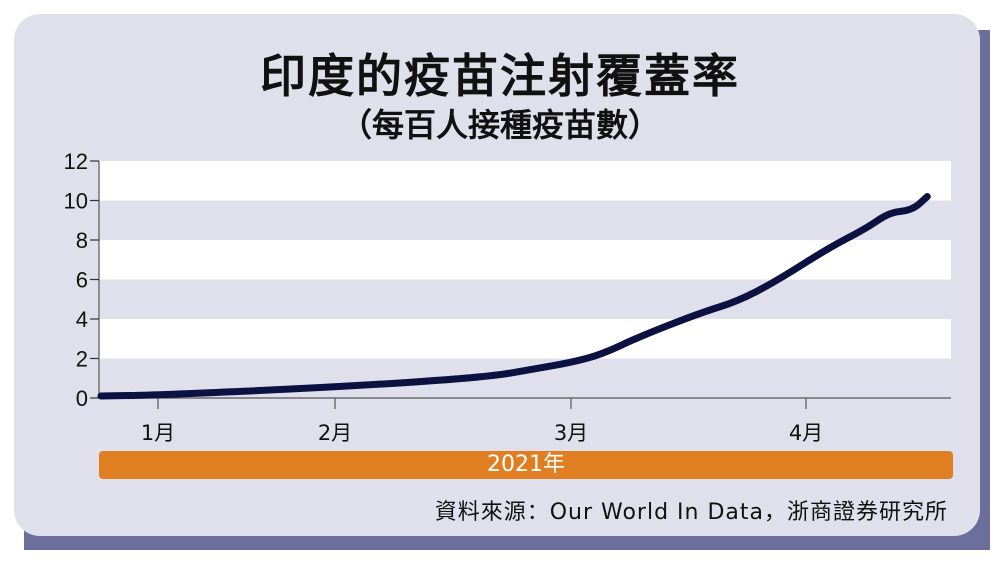  What do you see at coordinates (571, 433) in the screenshot?
I see `x-tick-label: 3月` at bounding box center [571, 433].